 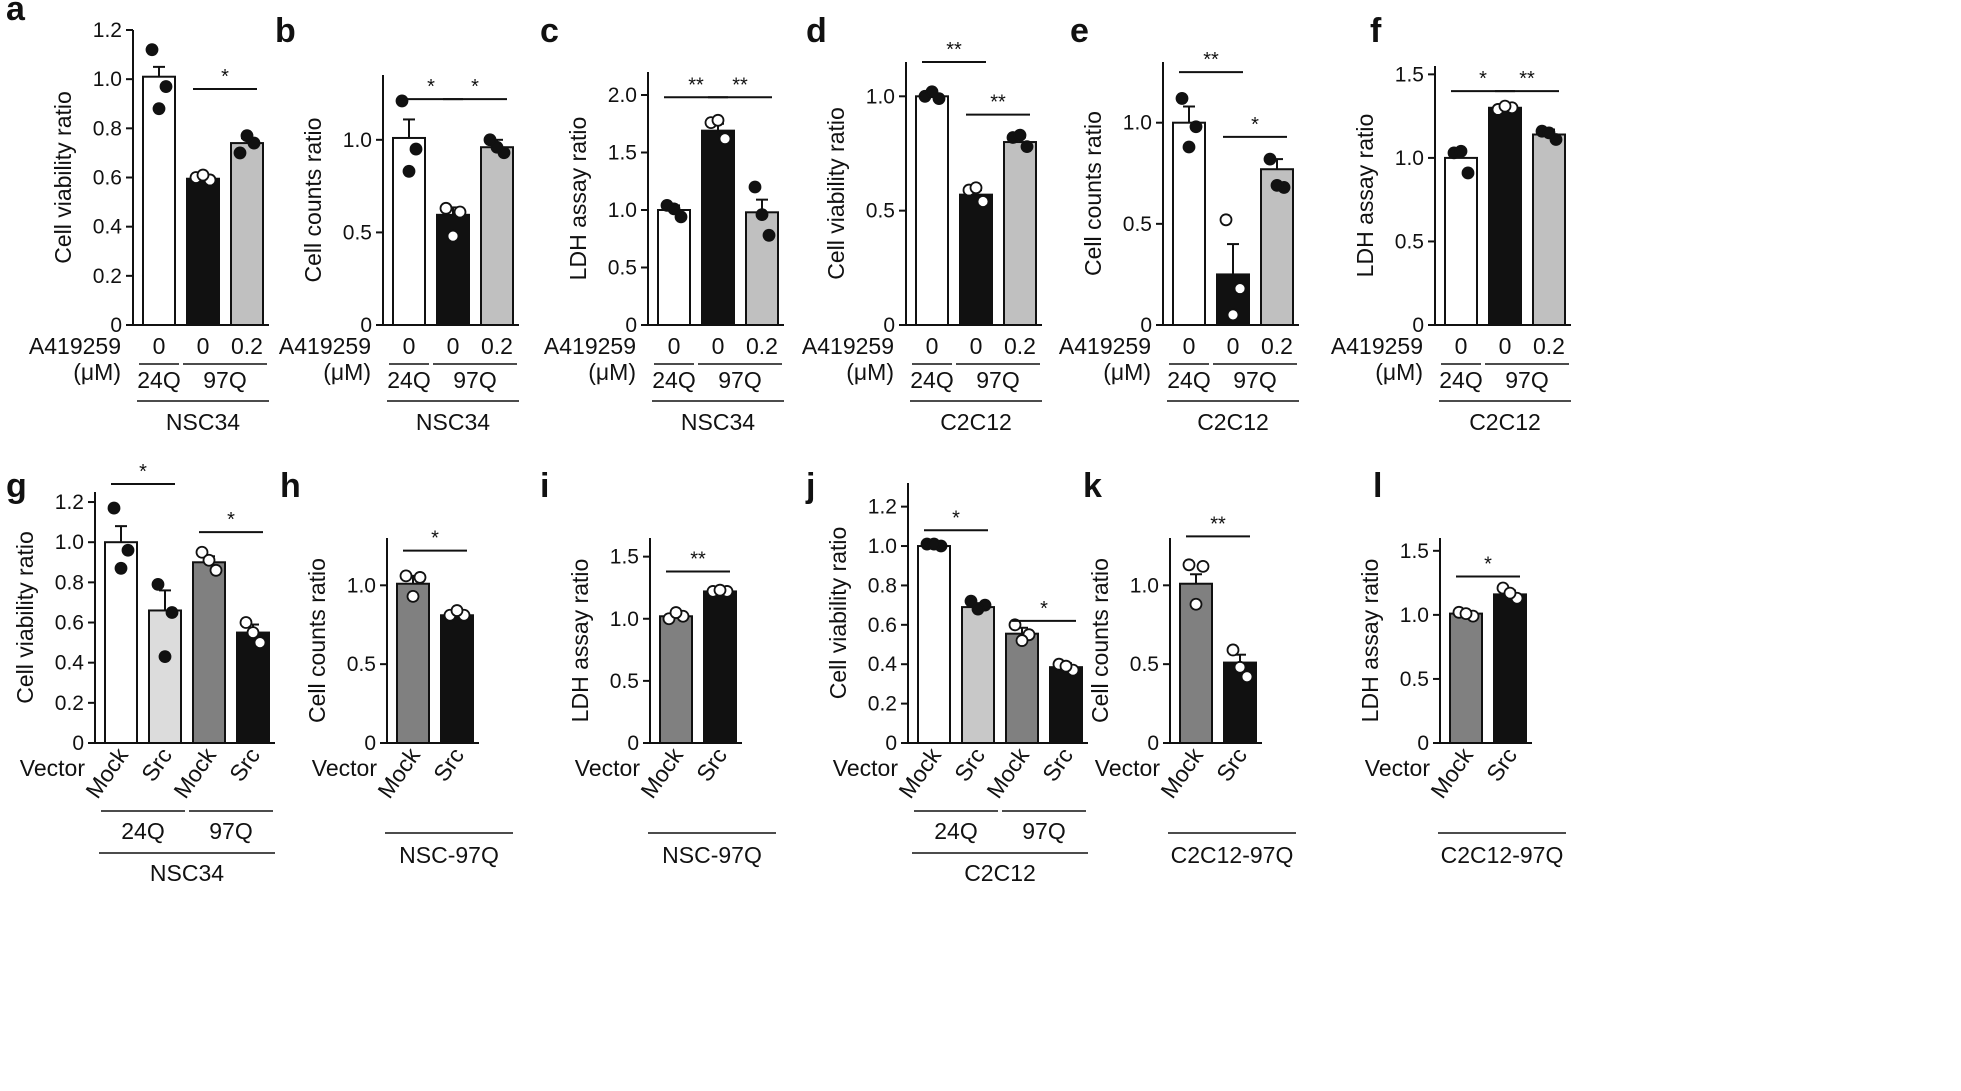 What do you see at coordinates (1365, 196) in the screenshot?
I see `y-axis-label: LDH assay ratio` at bounding box center [1365, 196].